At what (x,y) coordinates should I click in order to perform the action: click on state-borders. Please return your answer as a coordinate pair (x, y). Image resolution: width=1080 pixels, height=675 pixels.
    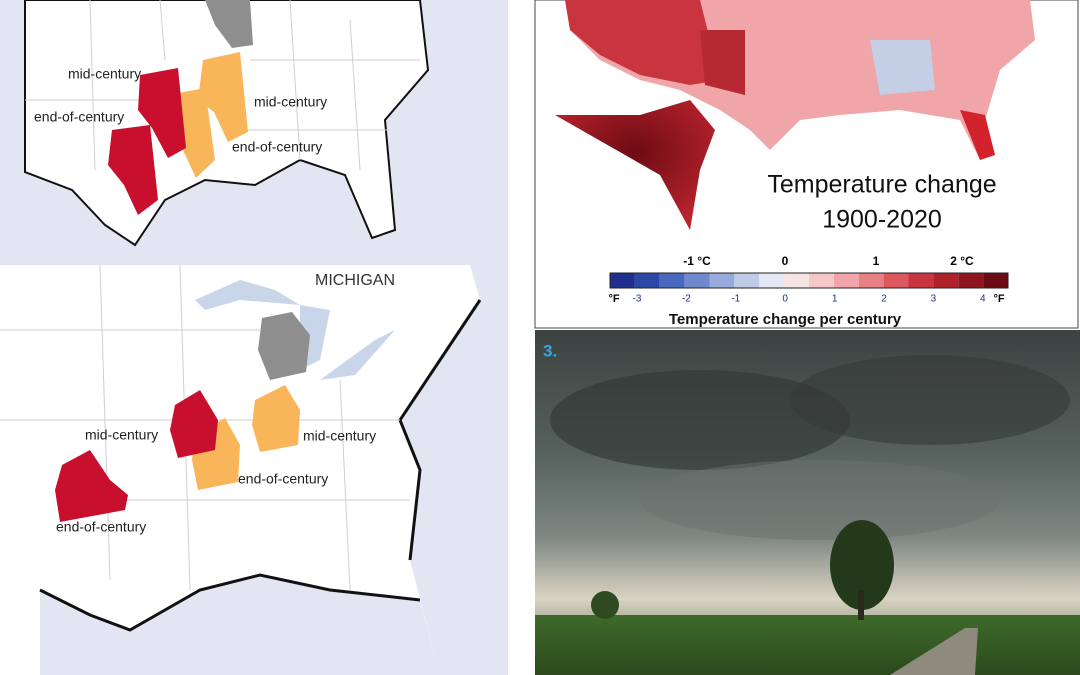
    Looking at the image, I should click on (222, 85).